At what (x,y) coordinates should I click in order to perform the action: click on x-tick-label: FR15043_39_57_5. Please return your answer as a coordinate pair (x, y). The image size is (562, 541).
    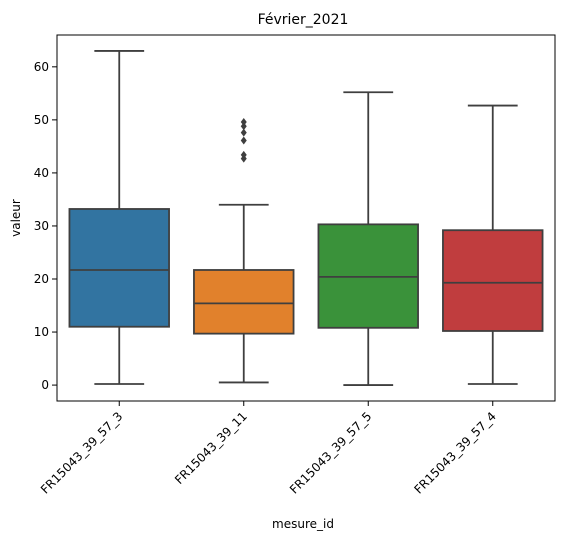
    Looking at the image, I should click on (330, 452).